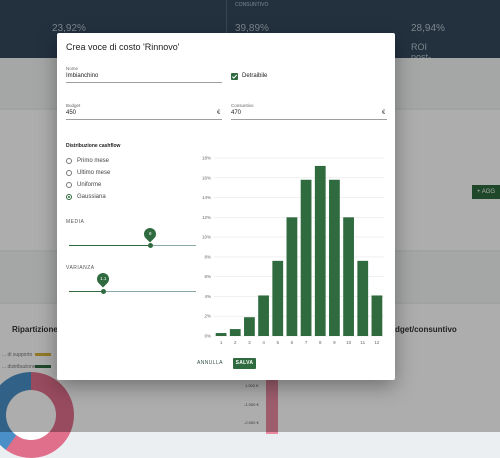 The width and height of the screenshot is (500, 458). What do you see at coordinates (132, 291) in the screenshot?
I see `varianza-track` at bounding box center [132, 291].